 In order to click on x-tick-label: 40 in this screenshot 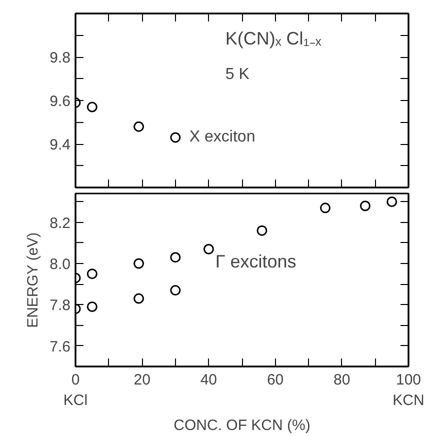, I will do `click(209, 380)`.